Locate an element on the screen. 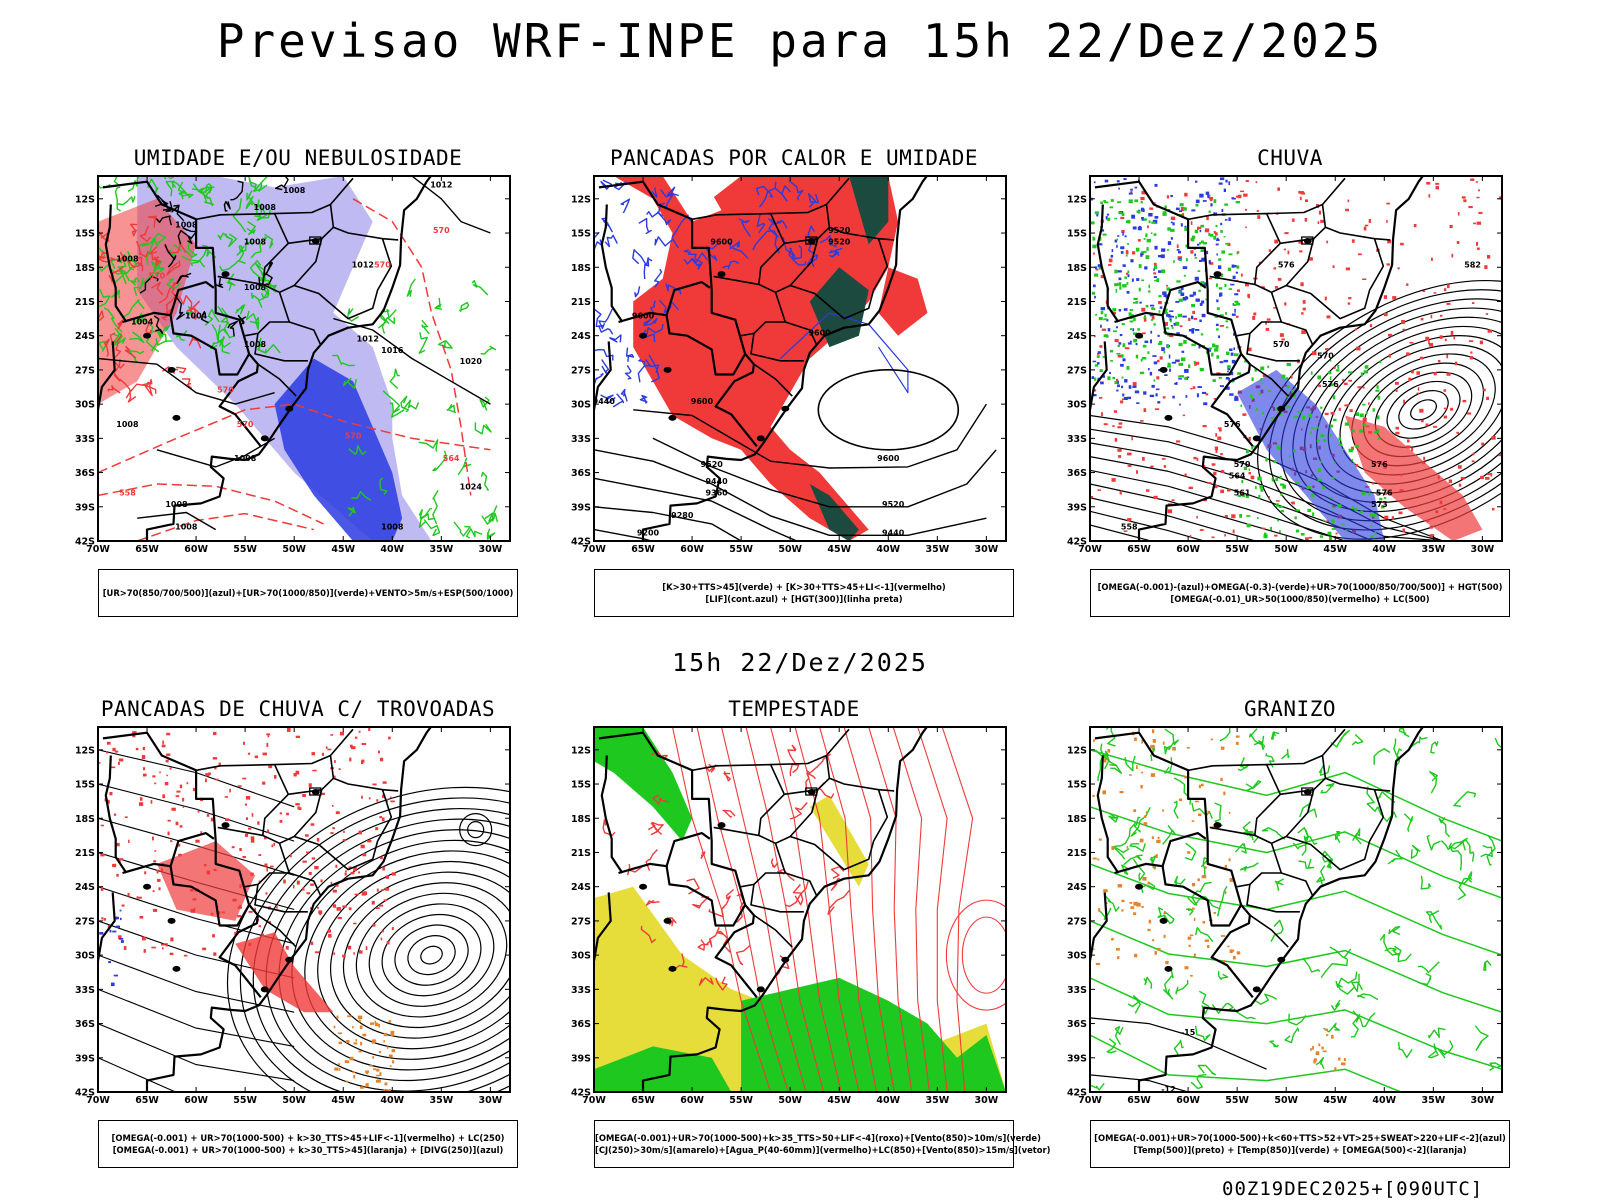  lat-tick-label: 36S is located at coordinates (581, 1024).